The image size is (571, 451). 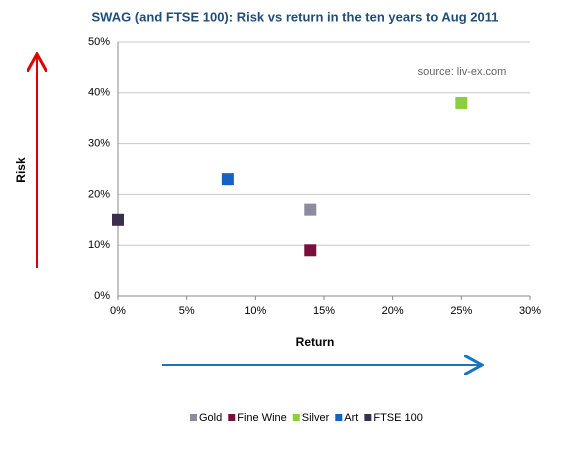 I want to click on x-tick-label: 5%, so click(x=187, y=311).